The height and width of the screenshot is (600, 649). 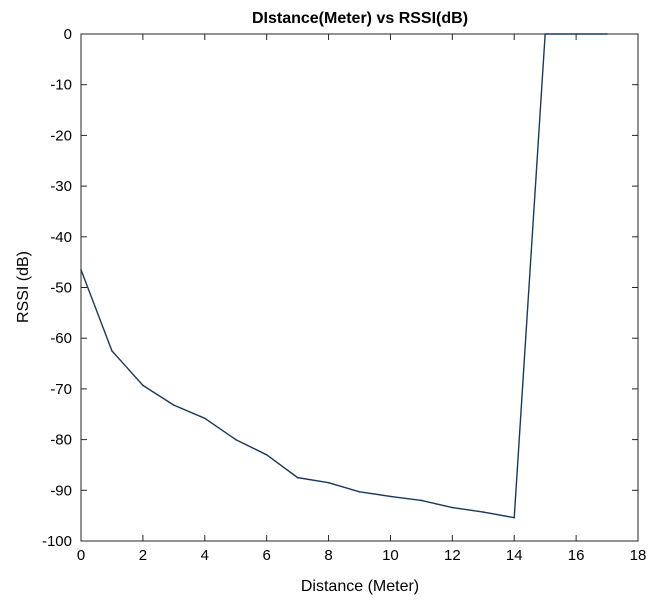 What do you see at coordinates (61, 186) in the screenshot?
I see `y-tick-label: -30` at bounding box center [61, 186].